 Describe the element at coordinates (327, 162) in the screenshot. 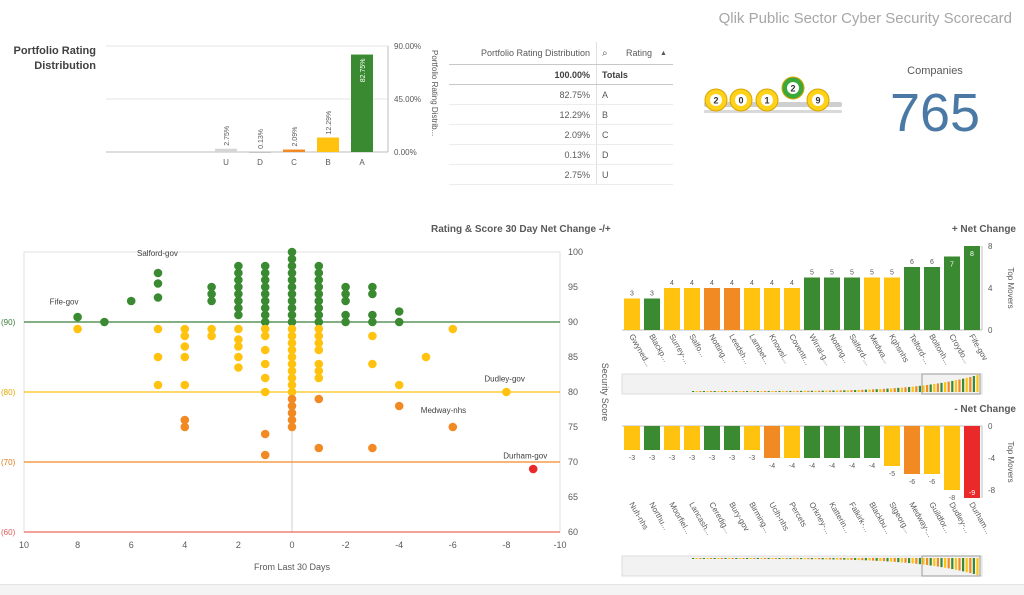

I see `x-tick-label: B` at that location.